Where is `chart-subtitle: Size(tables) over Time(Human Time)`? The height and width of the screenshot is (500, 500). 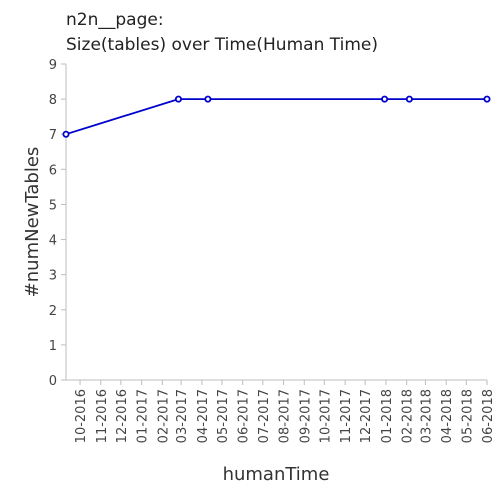 chart-subtitle: Size(tables) over Time(Human Time) is located at coordinates (222, 45).